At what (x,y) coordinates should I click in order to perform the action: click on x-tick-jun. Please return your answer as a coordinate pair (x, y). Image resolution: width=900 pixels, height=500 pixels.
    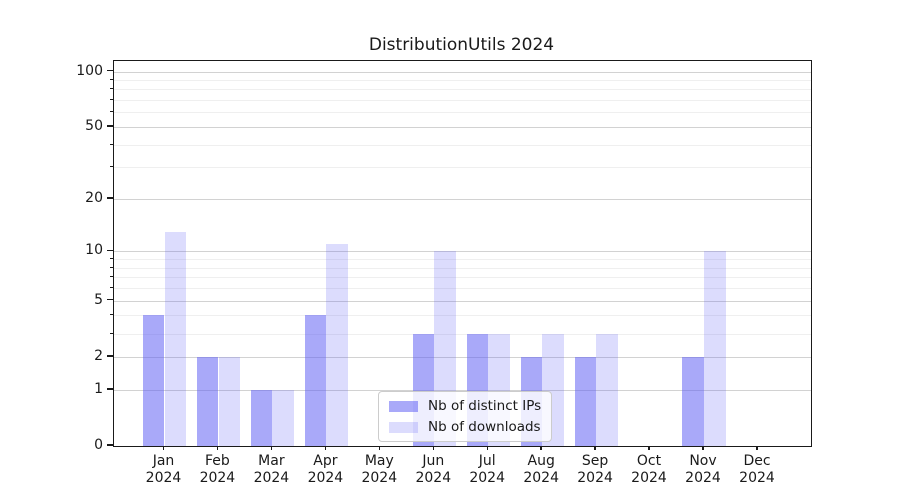
    Looking at the image, I should click on (433, 448).